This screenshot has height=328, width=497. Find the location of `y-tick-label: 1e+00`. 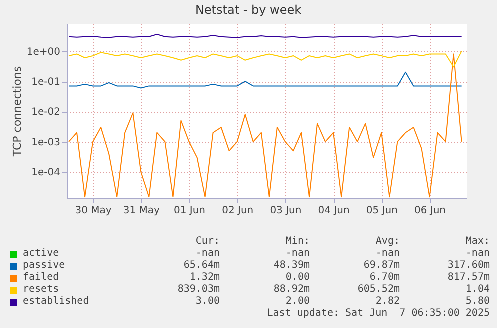

y-tick-label: 1e+00 is located at coordinates (43, 52).